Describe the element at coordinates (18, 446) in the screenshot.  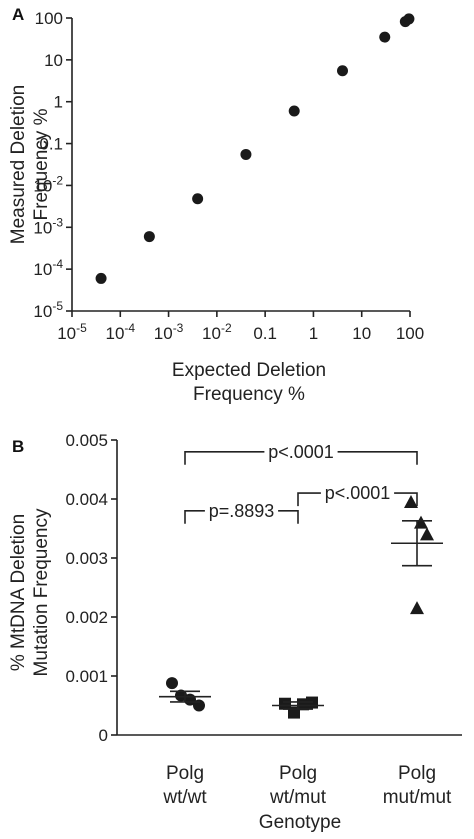
I see `panel-b-label: B` at that location.